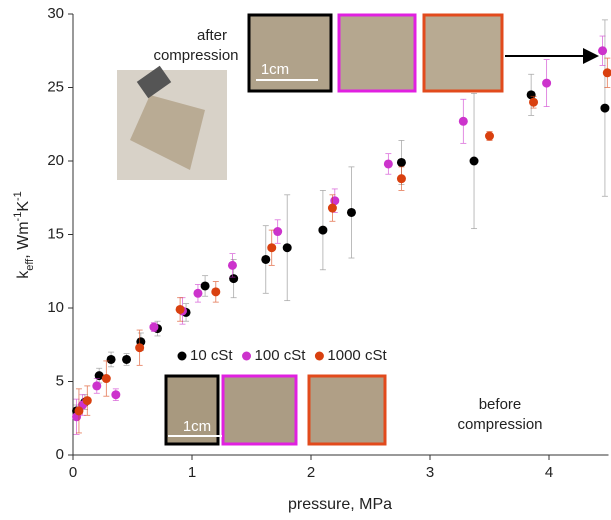 This screenshot has width=611, height=520. Describe the element at coordinates (211, 355) in the screenshot. I see `legend-label: 10 cSt` at that location.